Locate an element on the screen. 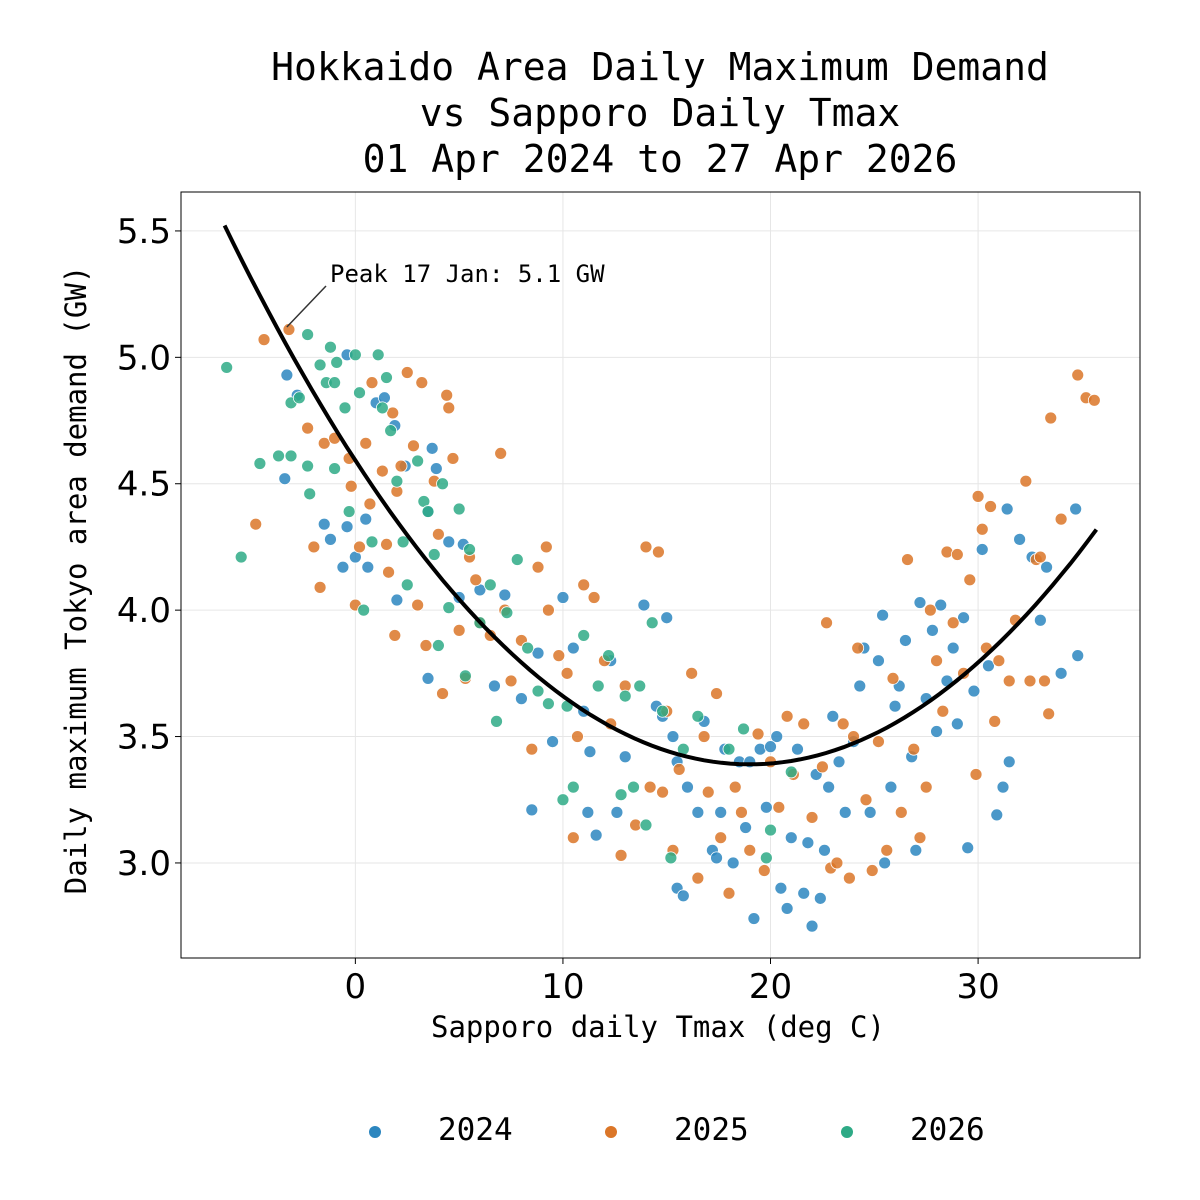  title-line-1: Hokkaido Area Daily Maximum Demand is located at coordinates (660, 67).